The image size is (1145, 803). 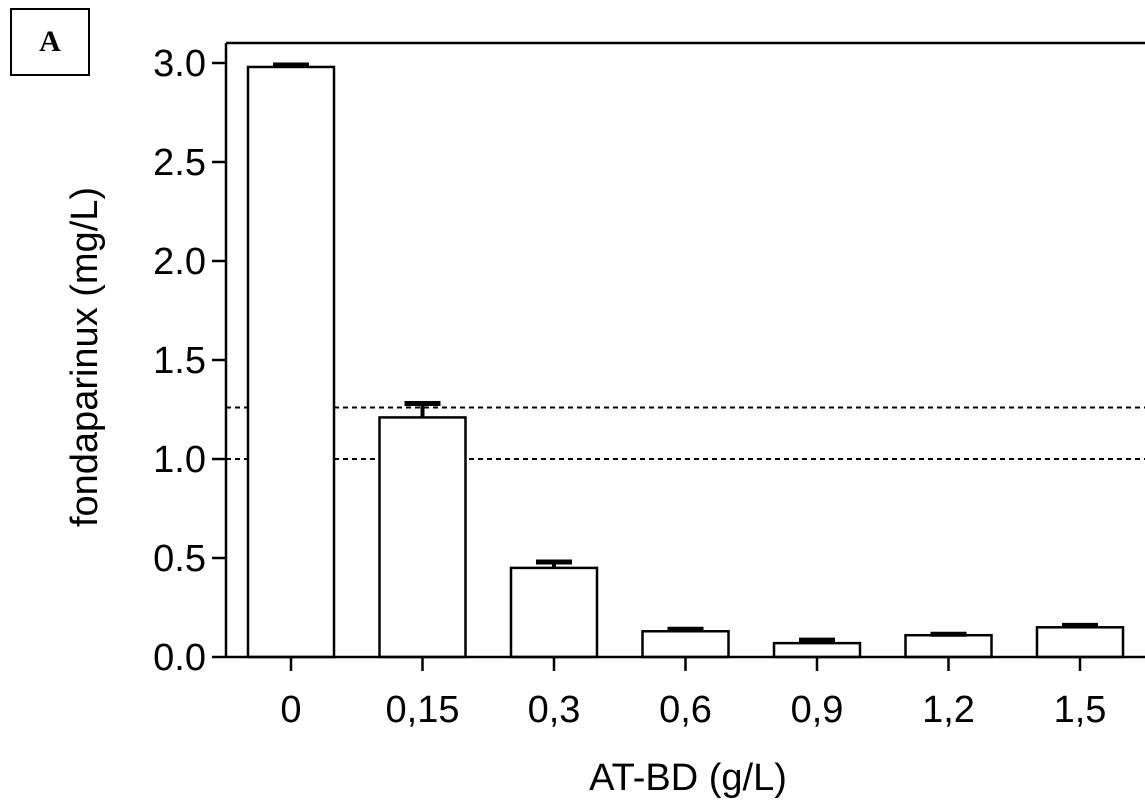 I want to click on panel-label: A, so click(x=50, y=41).